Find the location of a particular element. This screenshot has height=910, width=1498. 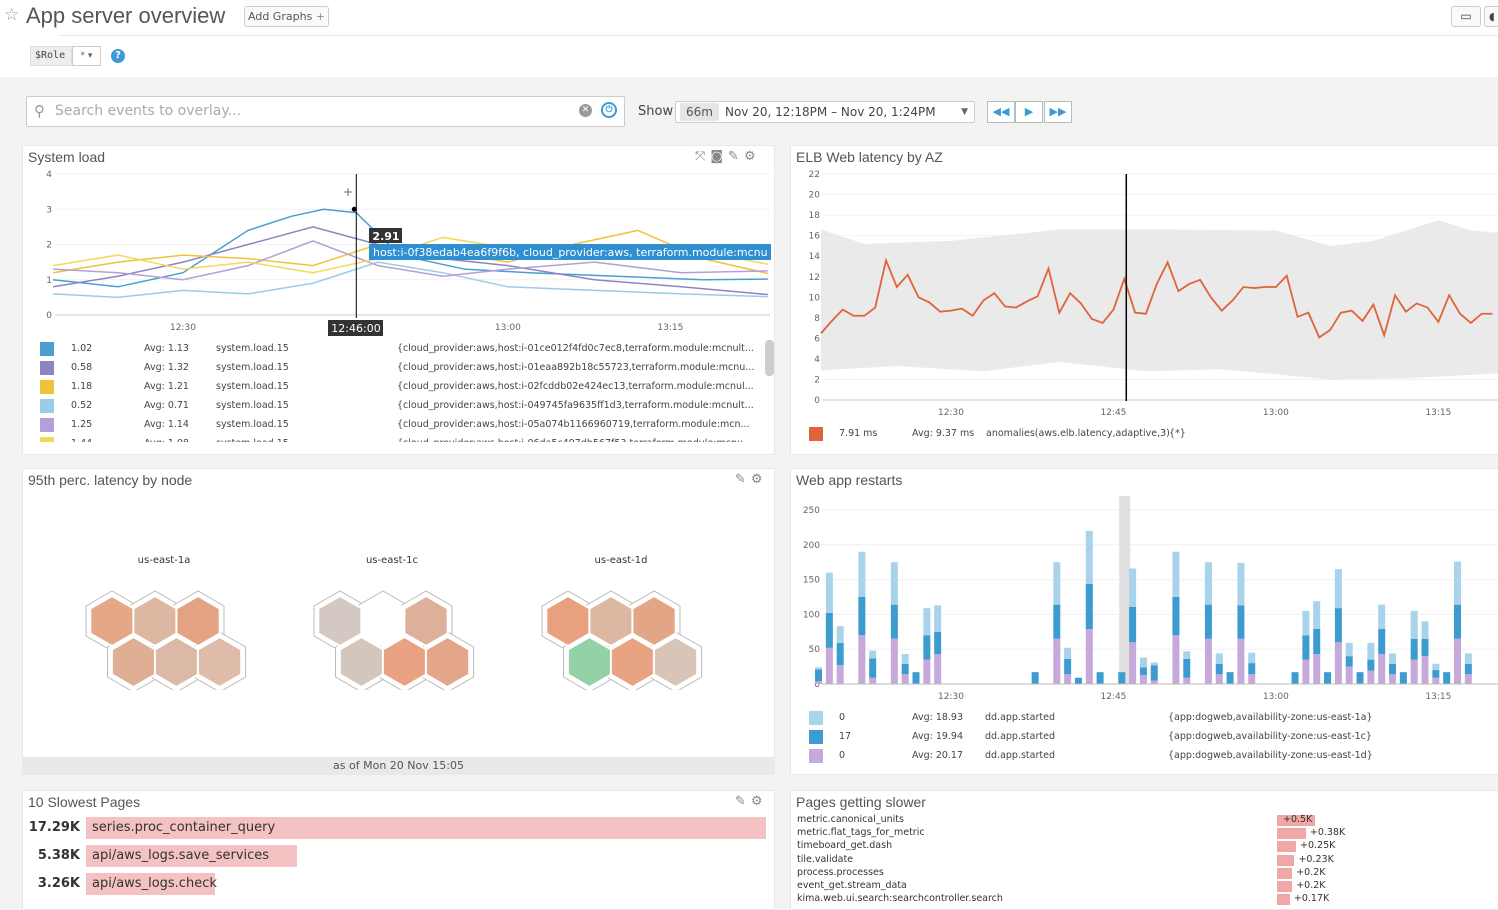

rewind-button: ◀◀ is located at coordinates (1001, 112).